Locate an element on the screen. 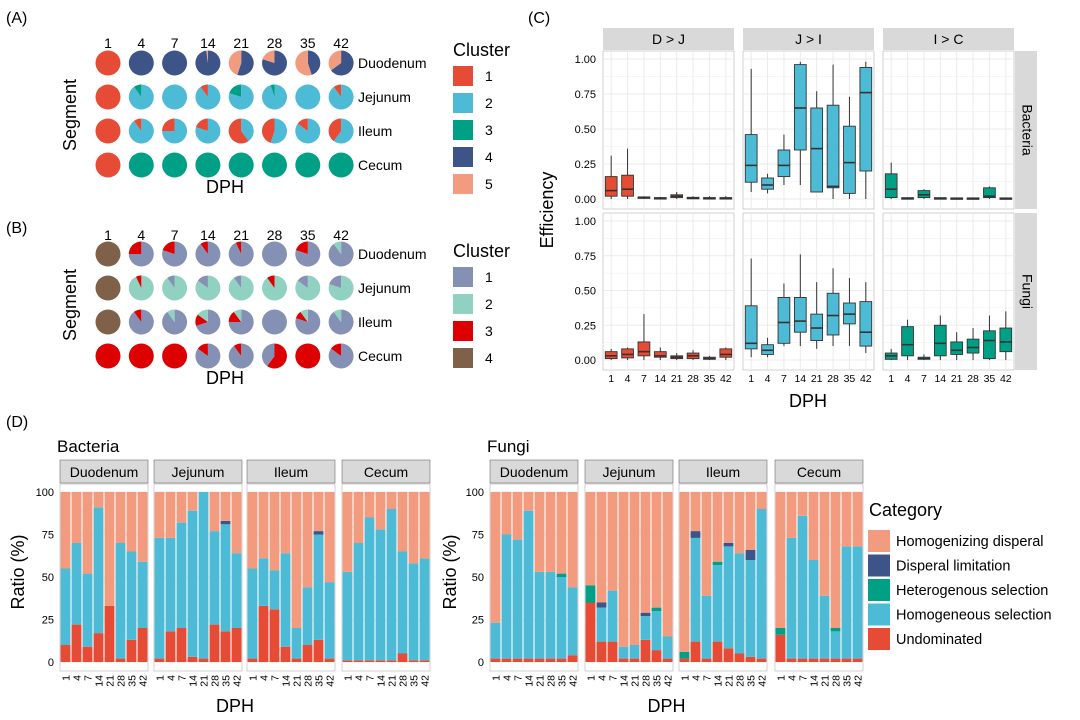 The width and height of the screenshot is (1080, 720). x-tick-label: 21 is located at coordinates (817, 379).